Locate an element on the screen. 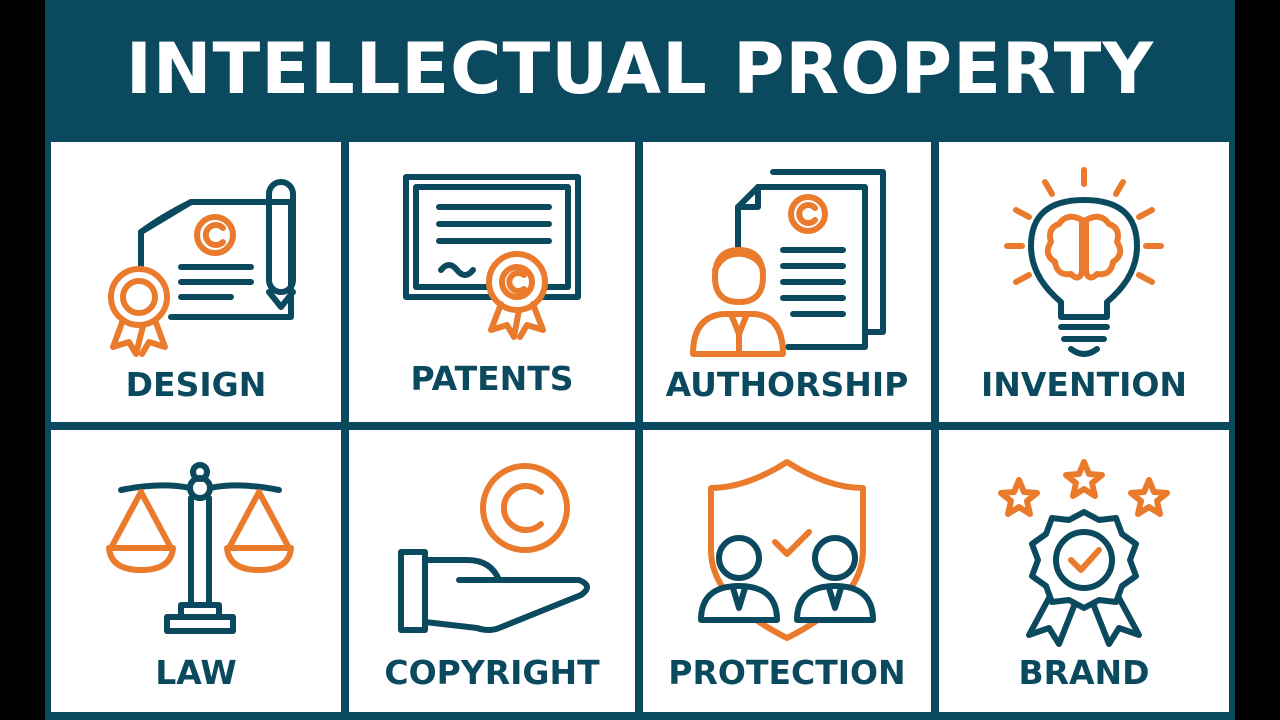  page-title: INTELLECTUAL PROPERTY is located at coordinates (640, 69).